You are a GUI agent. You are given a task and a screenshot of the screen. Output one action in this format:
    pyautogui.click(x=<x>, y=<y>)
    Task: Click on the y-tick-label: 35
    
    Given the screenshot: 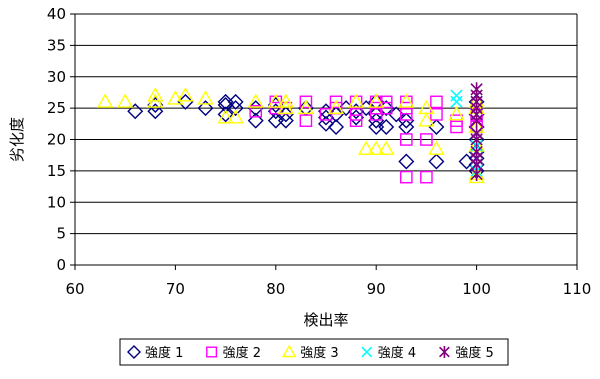 What is the action you would take?
    pyautogui.click(x=56, y=45)
    